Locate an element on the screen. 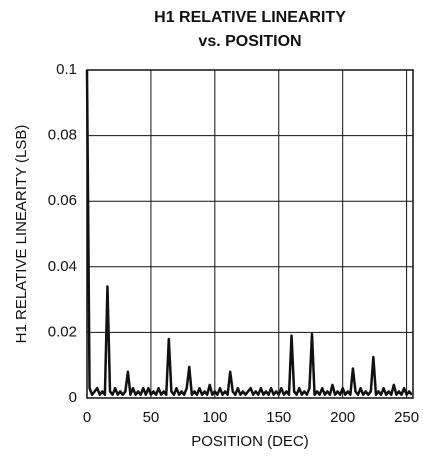 The width and height of the screenshot is (423, 461). x-tick-label: 250 is located at coordinates (406, 417).